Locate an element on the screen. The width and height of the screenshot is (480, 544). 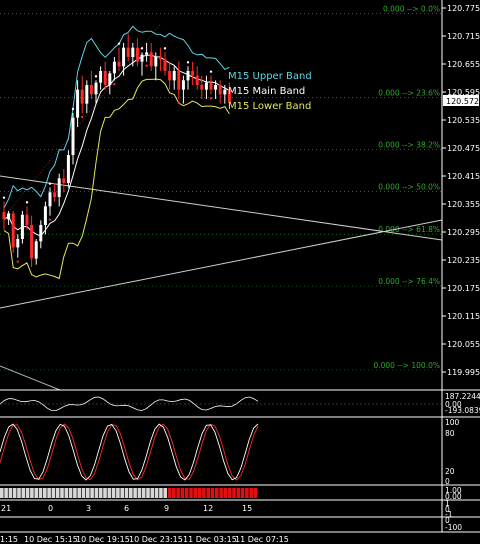
price-label: 120.535 is located at coordinates (463, 120).